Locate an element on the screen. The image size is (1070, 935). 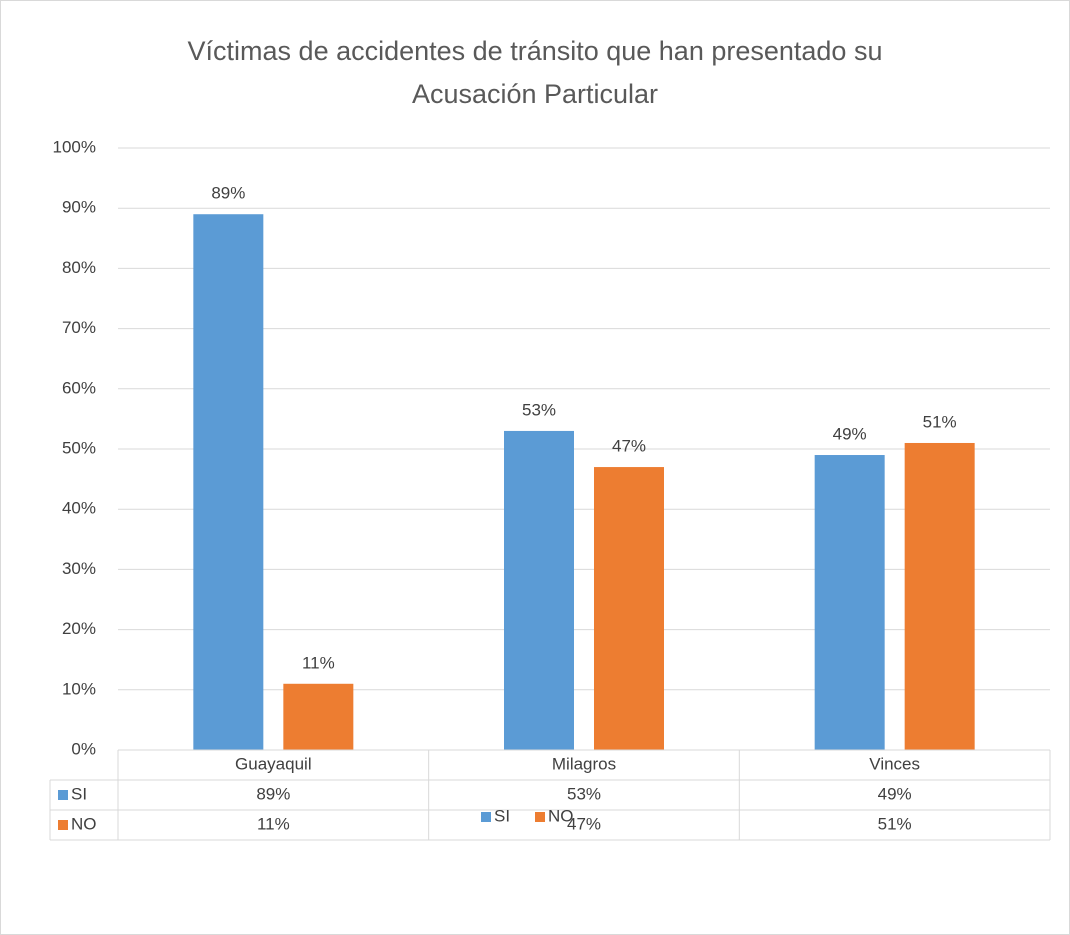
table-cell: 11% is located at coordinates (273, 823).